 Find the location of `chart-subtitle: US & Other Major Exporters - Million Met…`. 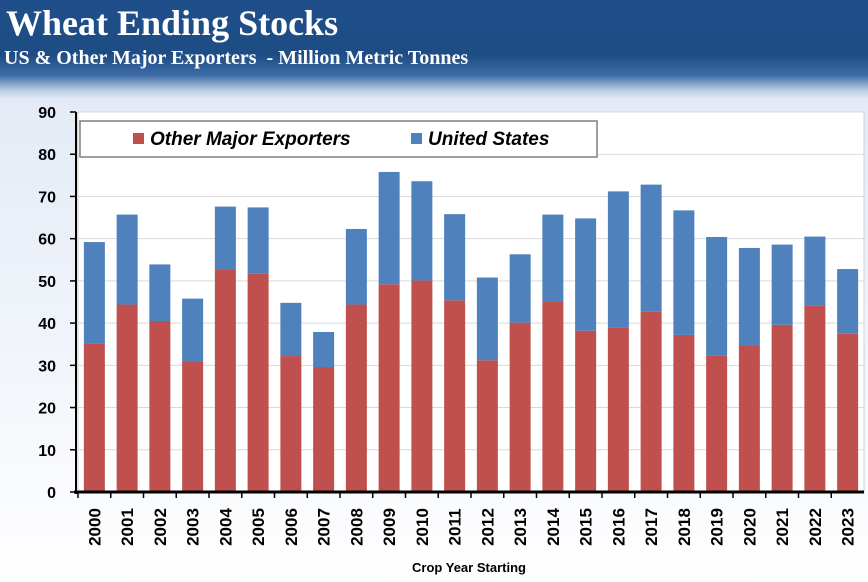

chart-subtitle: US & Other Major Exporters - Million Met… is located at coordinates (236, 58).